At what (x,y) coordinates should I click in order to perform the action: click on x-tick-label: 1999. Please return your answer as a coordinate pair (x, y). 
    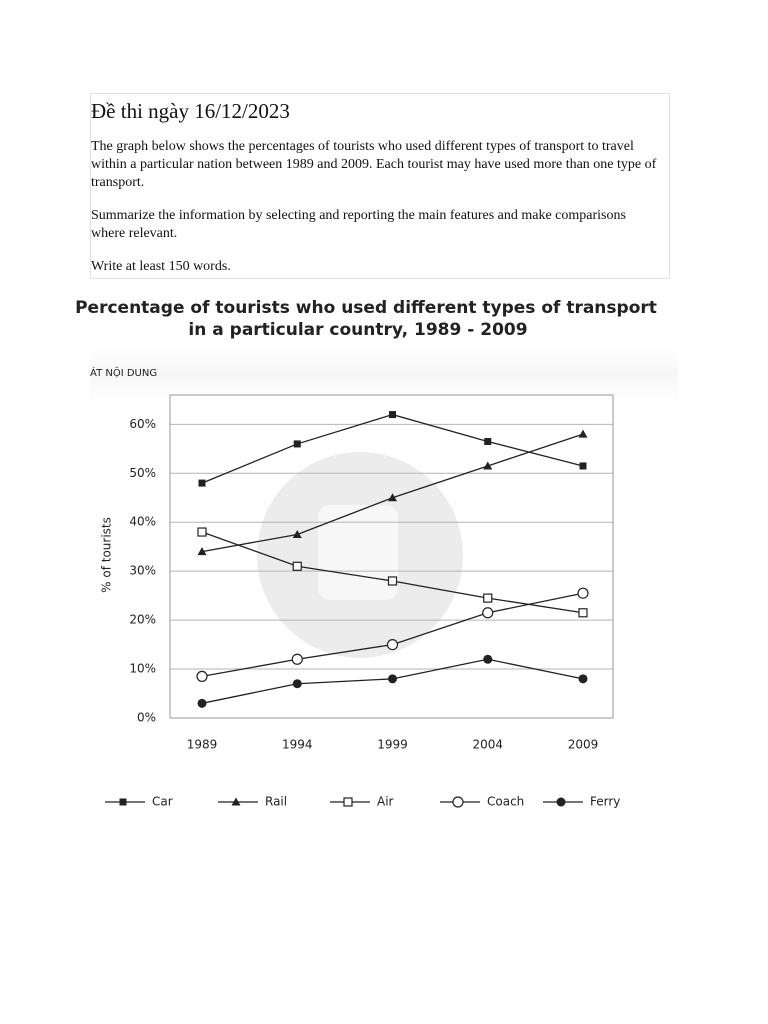
    Looking at the image, I should click on (392, 745).